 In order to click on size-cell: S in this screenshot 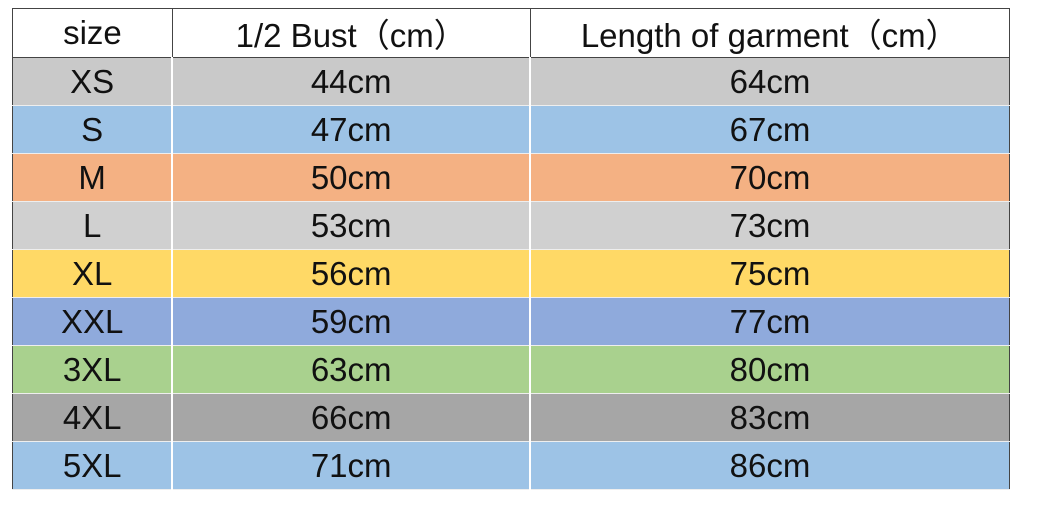, I will do `click(93, 129)`.